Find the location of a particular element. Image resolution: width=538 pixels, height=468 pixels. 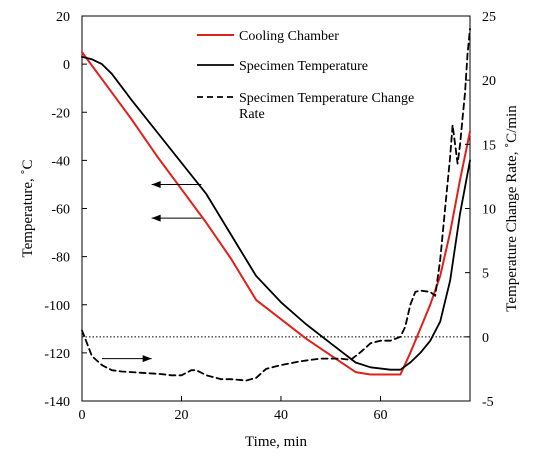

right-y-tick-label: 25 is located at coordinates (489, 17).